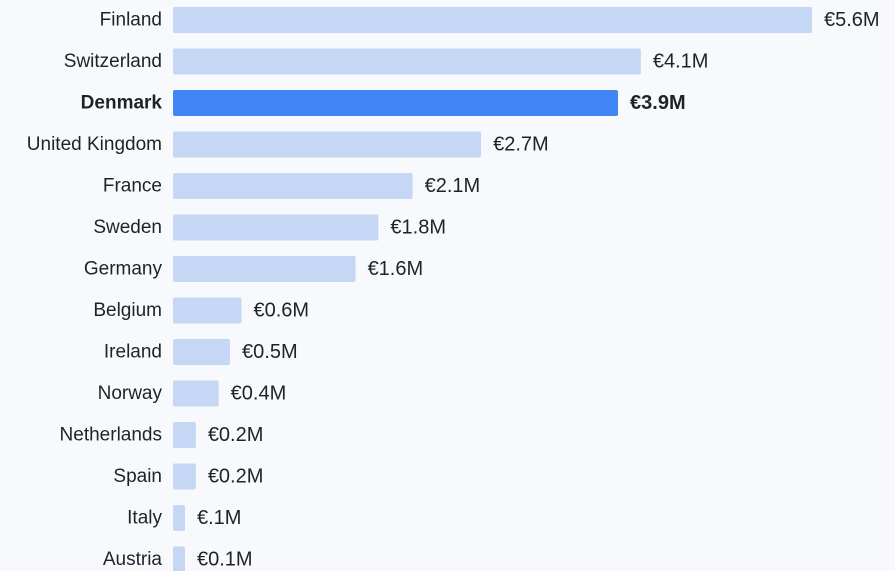 Image resolution: width=895 pixels, height=571 pixels. I want to click on value-label-germany: €1.6M, so click(396, 269).